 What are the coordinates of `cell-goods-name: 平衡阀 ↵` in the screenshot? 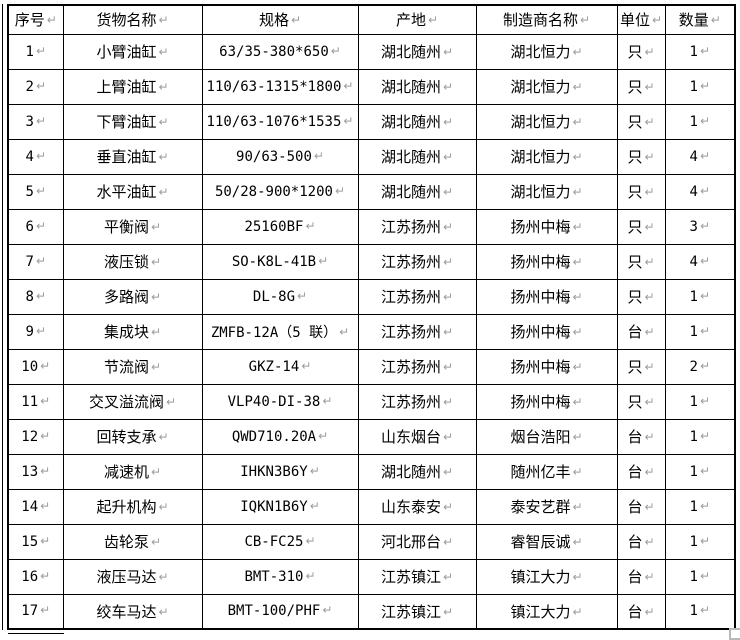 It's located at (132, 226).